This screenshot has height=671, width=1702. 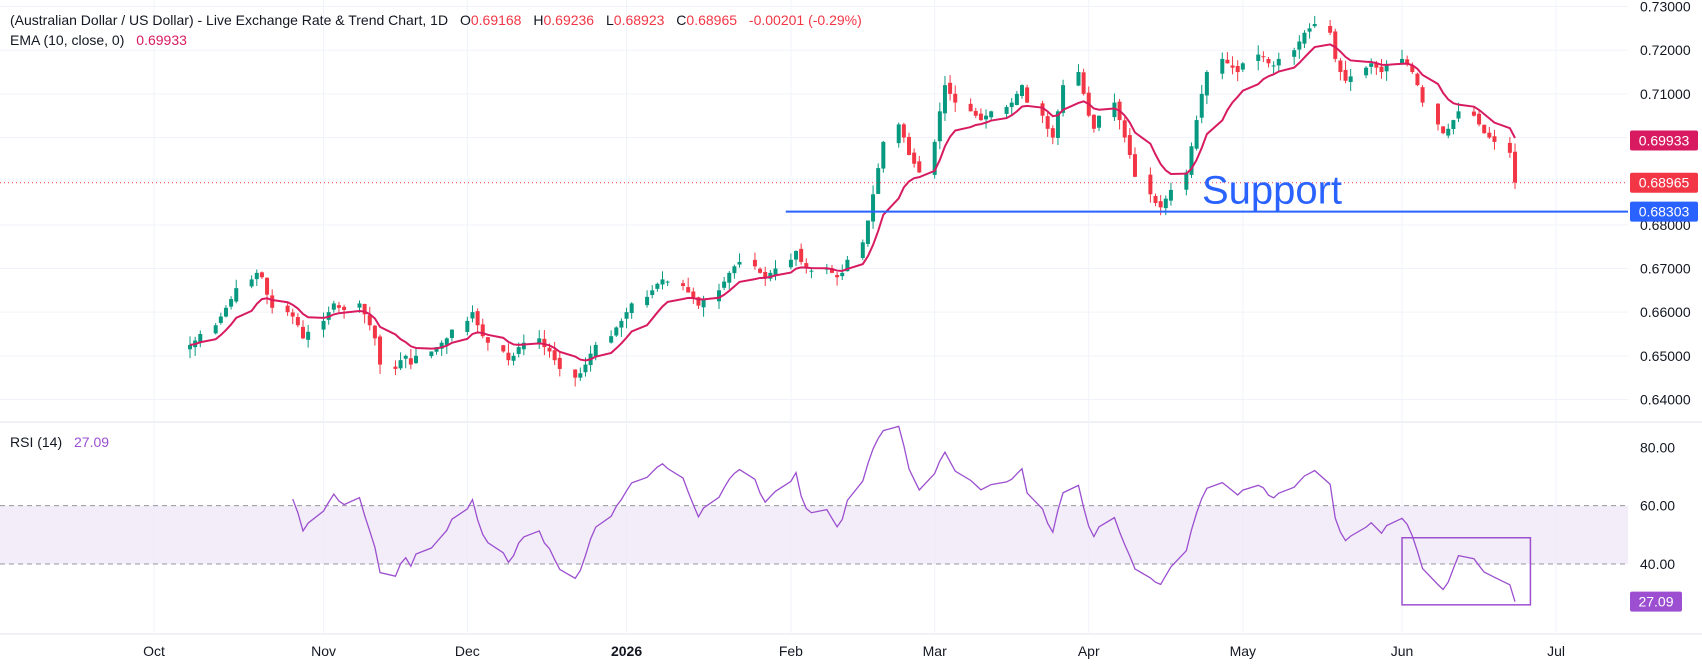 I want to click on low-value: 0.68923, so click(x=639, y=20).